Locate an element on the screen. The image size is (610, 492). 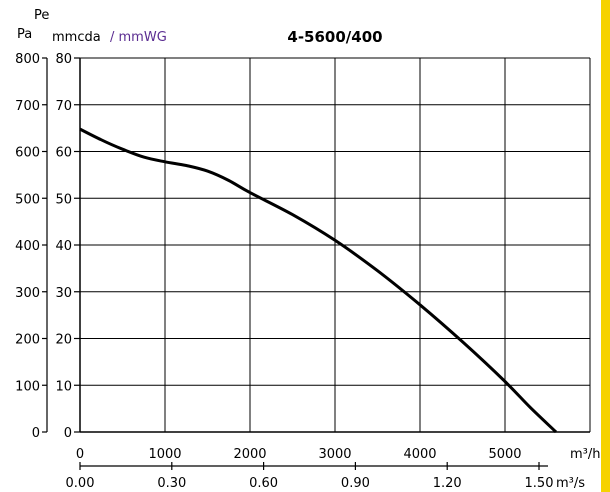
y-unit-mmcda-label: mmcda is located at coordinates (76, 37).